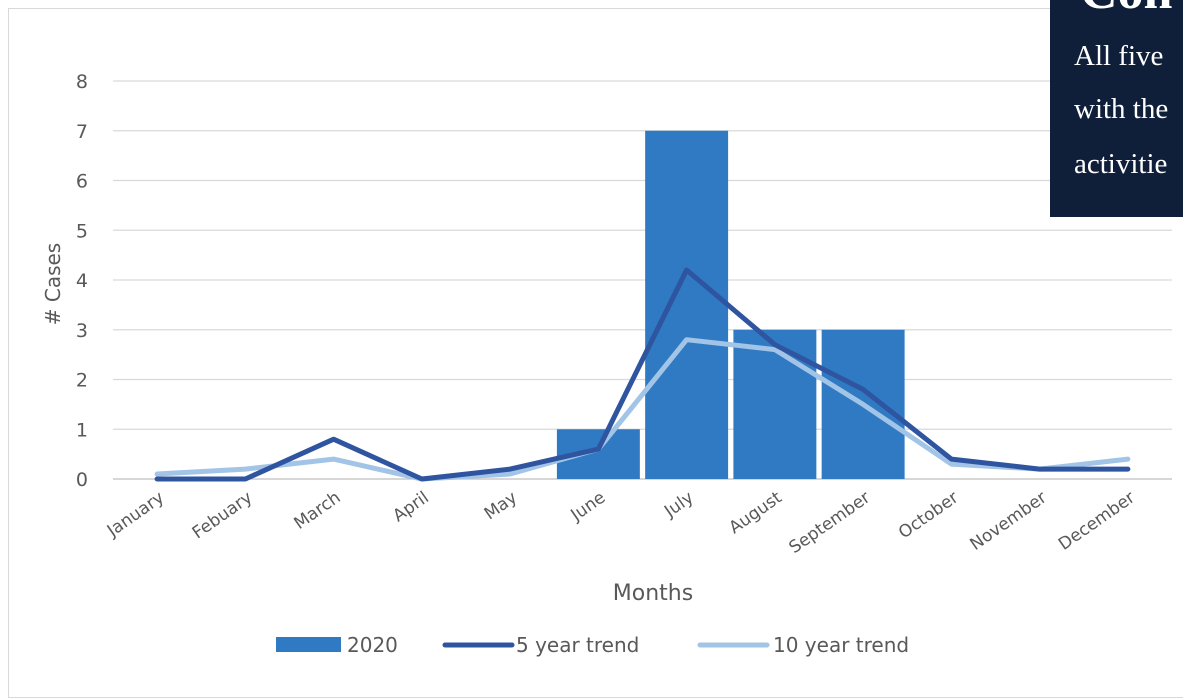 This screenshot has height=698, width=1183. Describe the element at coordinates (577, 645) in the screenshot. I see `legend-label: 5 year trend` at that location.